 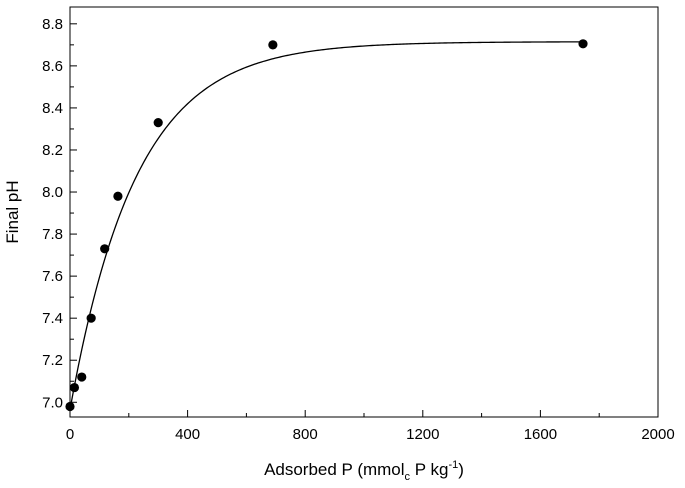 What do you see at coordinates (429, 469) in the screenshot?
I see `x-axis-title-middle: P kg` at bounding box center [429, 469].